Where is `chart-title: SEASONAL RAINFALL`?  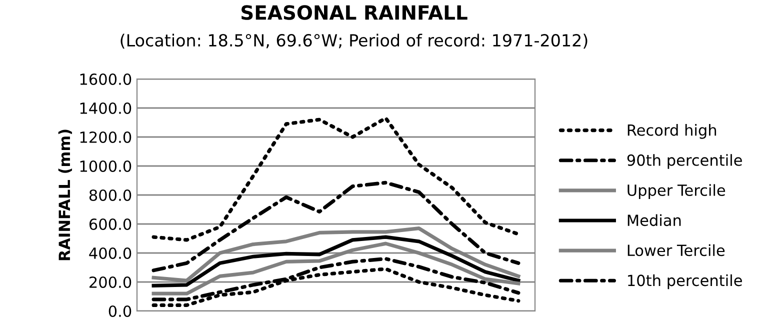
chart-title: SEASONAL RAINFALL is located at coordinates (355, 12).